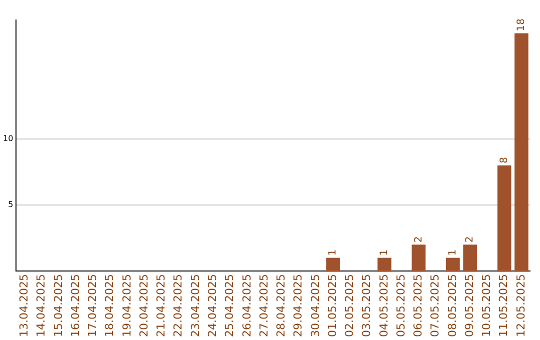 This screenshot has height=340, width=540. Describe the element at coordinates (109, 306) in the screenshot. I see `x-tick-label: 18.04.2025` at that location.